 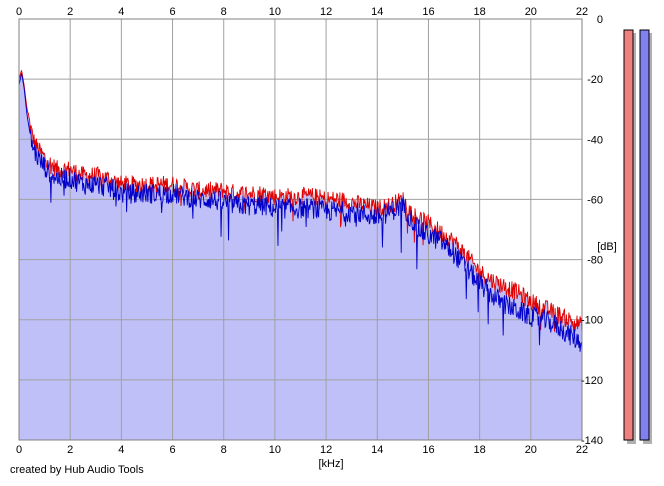 What do you see at coordinates (637, 236) in the screenshot?
I see `level-meters` at bounding box center [637, 236].